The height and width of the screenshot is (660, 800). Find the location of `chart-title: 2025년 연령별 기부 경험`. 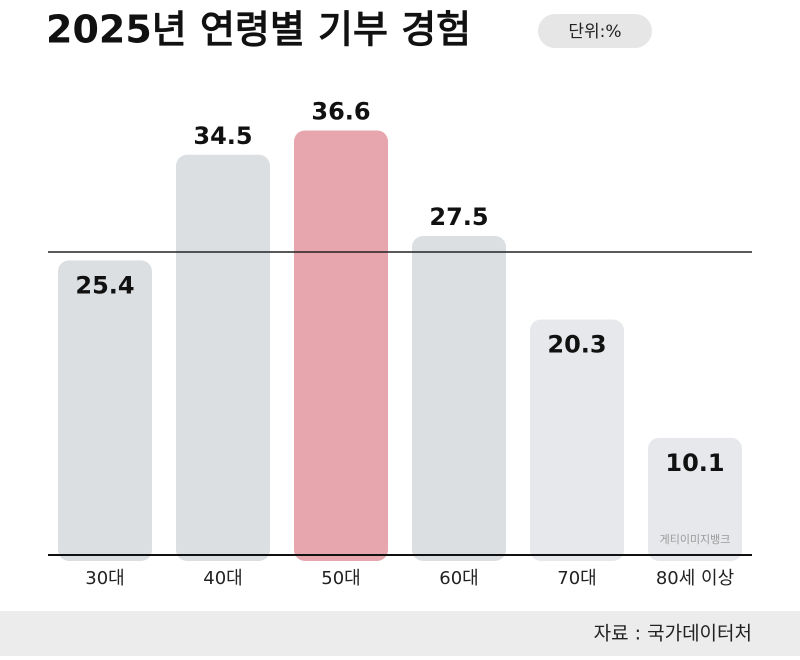

chart-title: 2025년 연령별 기부 경험 is located at coordinates (258, 30).